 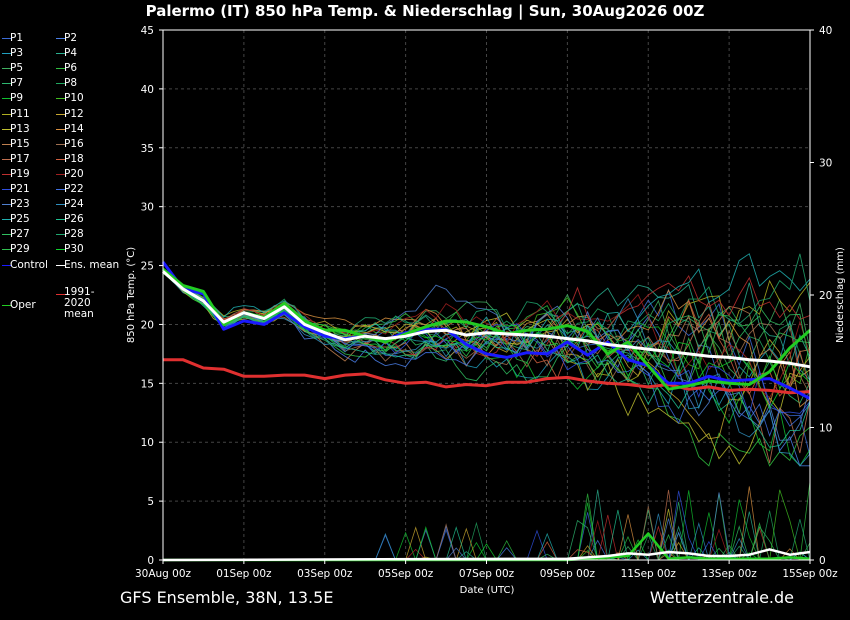 What do you see at coordinates (147, 149) in the screenshot?
I see `y-tick-label-left: 35` at bounding box center [147, 149].